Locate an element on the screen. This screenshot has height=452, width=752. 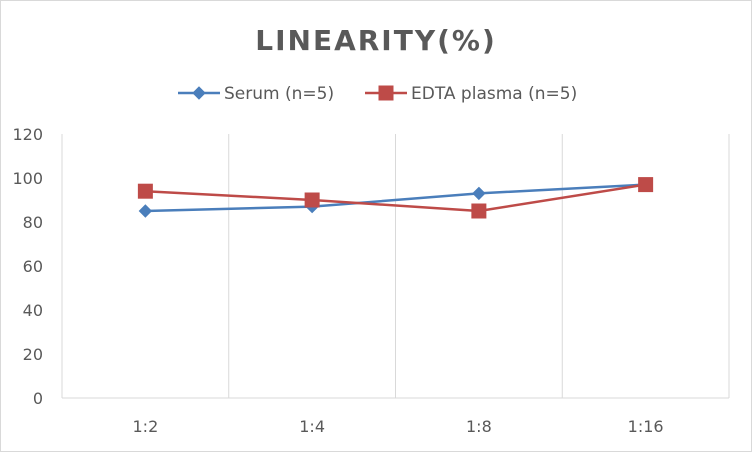
x-tick-label: 1:2 is located at coordinates (146, 426).